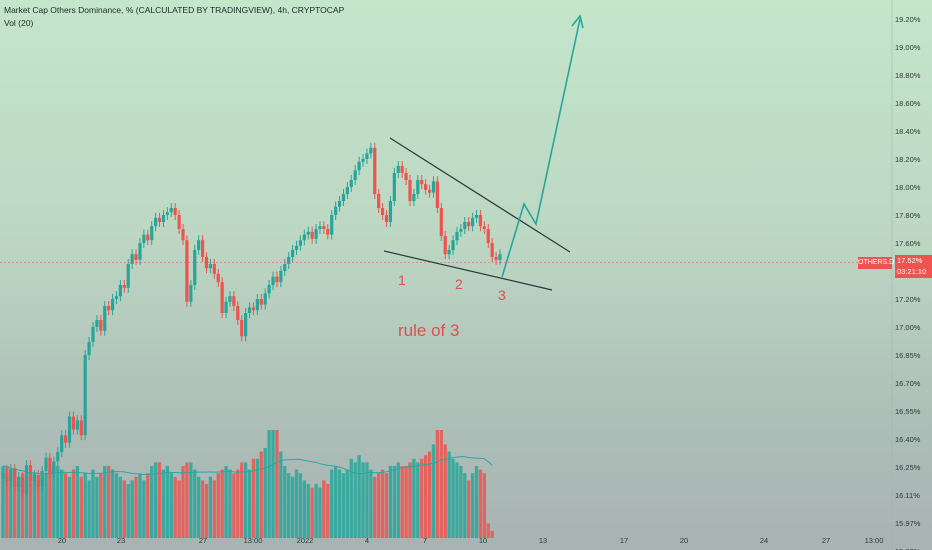  Describe the element at coordinates (19, 23) in the screenshot. I see `legend-indicator: Vol (20)` at that location.